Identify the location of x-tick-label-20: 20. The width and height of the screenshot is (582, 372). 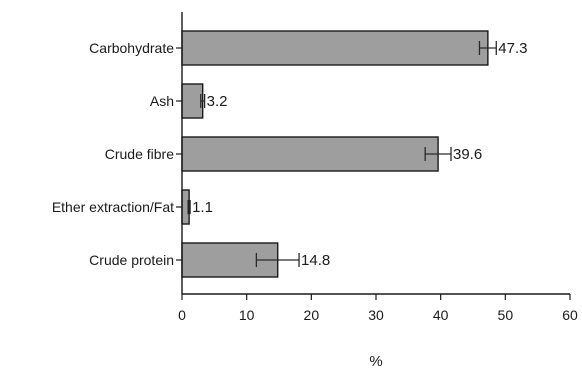
(312, 315).